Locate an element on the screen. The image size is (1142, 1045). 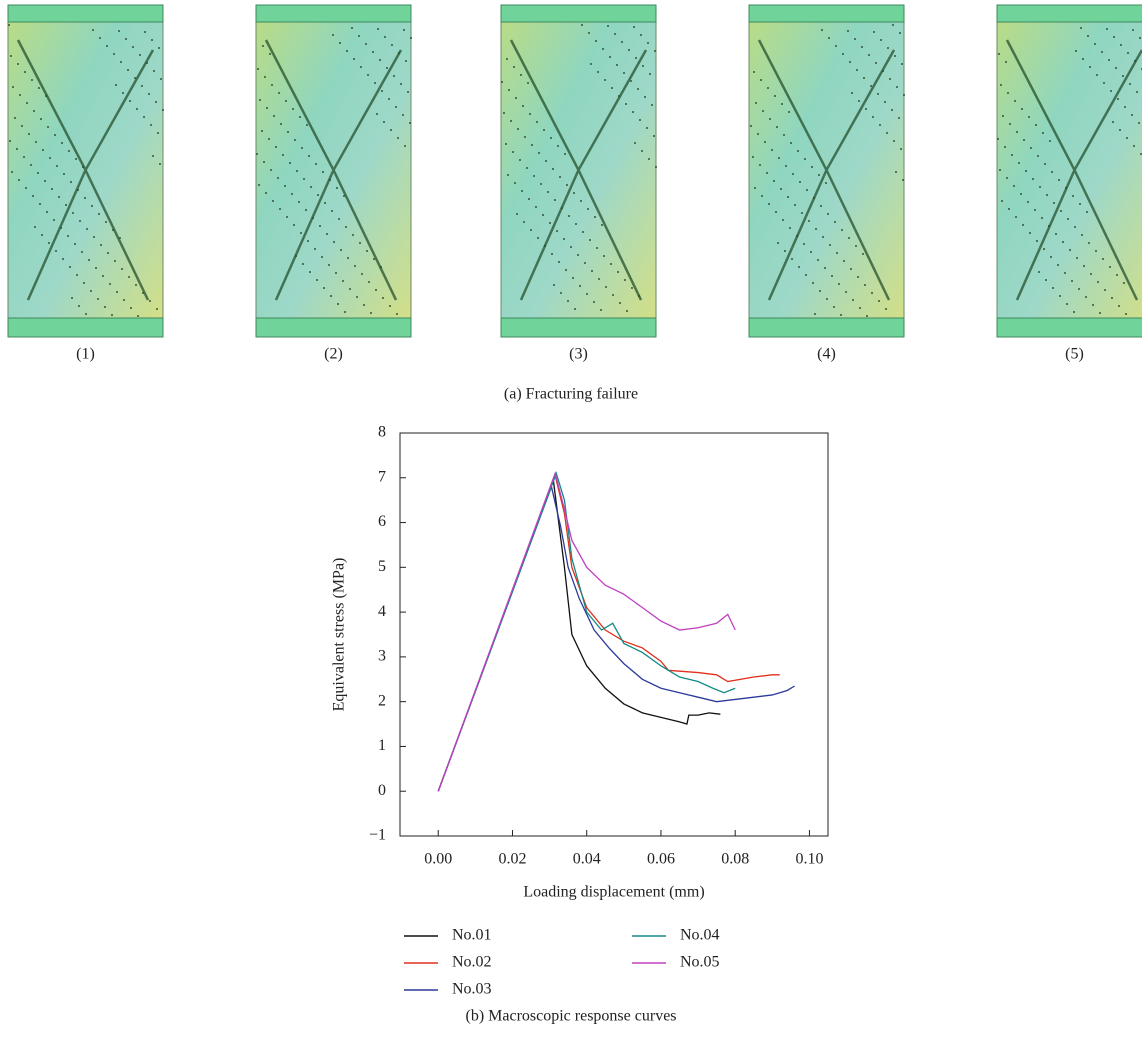
x-tick-label: 0.00 is located at coordinates (438, 859).